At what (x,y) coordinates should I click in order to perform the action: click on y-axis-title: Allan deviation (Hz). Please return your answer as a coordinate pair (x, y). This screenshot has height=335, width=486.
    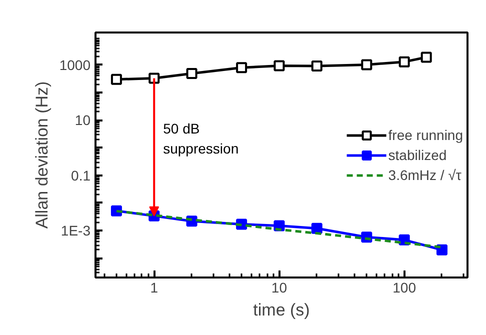
    Looking at the image, I should click on (42, 155).